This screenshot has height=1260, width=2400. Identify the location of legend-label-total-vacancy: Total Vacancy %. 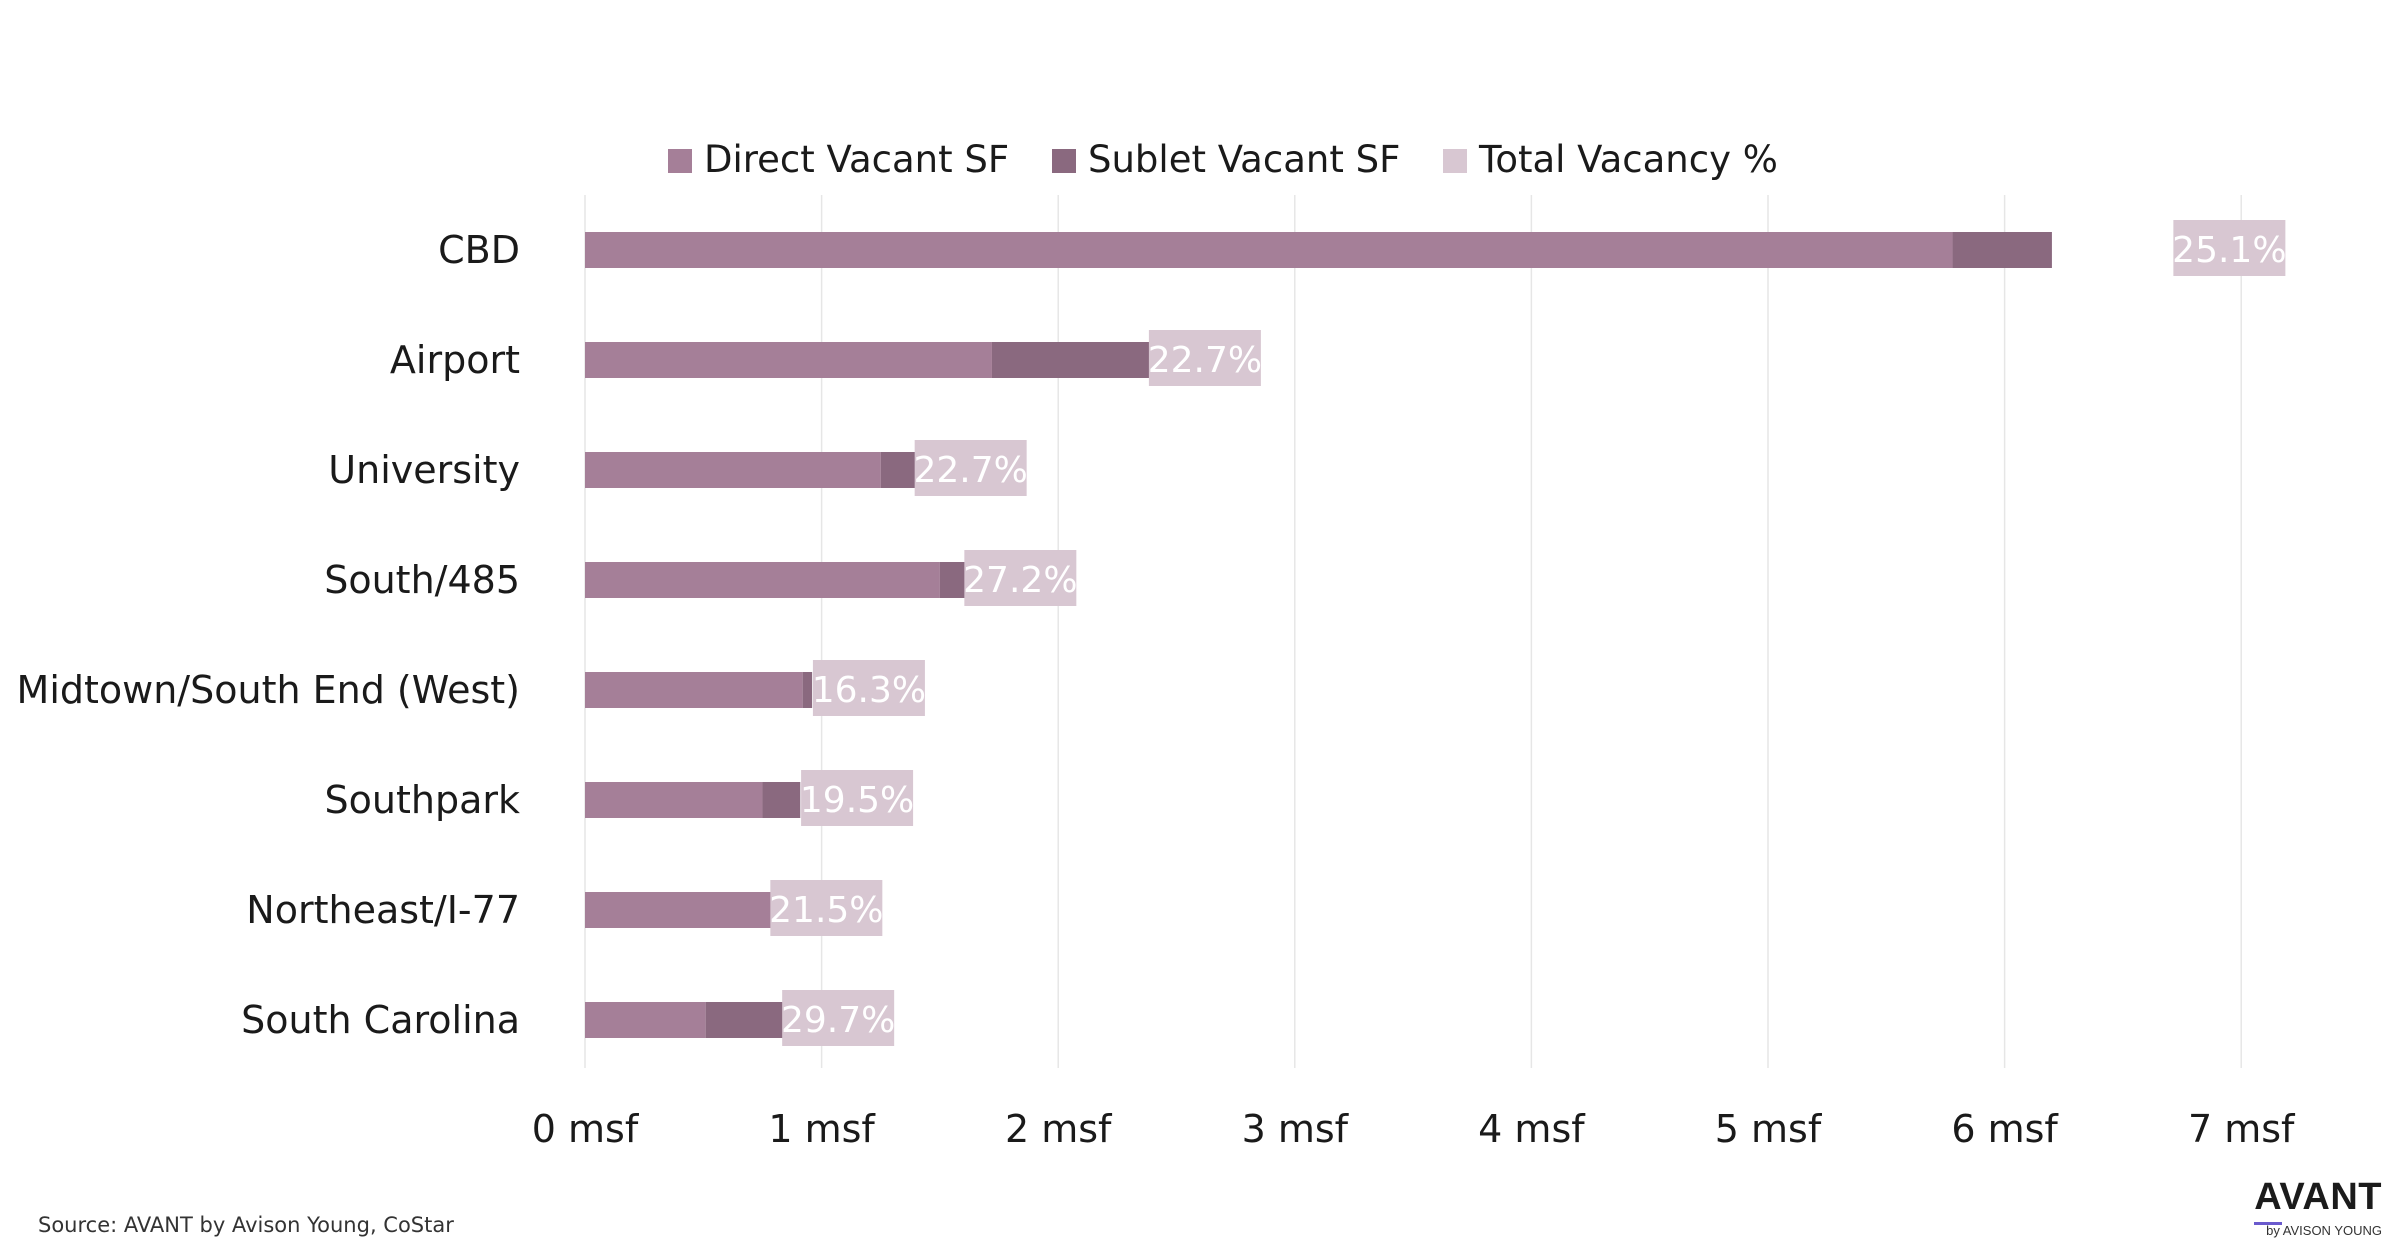
(1628, 159).